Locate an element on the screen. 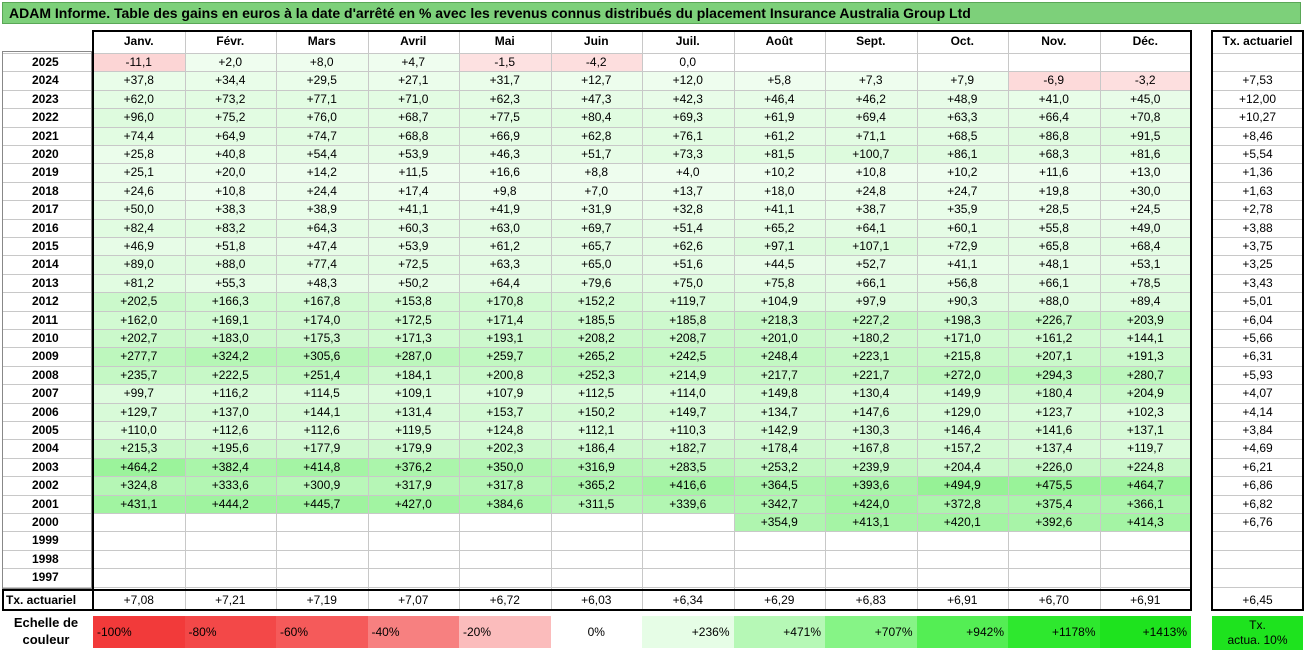 This screenshot has width=1305, height=652. gain-cell: +73,3 is located at coordinates (688, 154).